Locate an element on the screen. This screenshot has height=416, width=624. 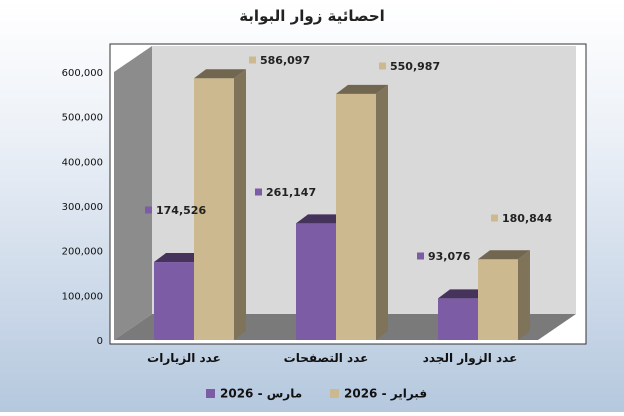
y-tick-label: 400,000 is located at coordinates (82, 162).